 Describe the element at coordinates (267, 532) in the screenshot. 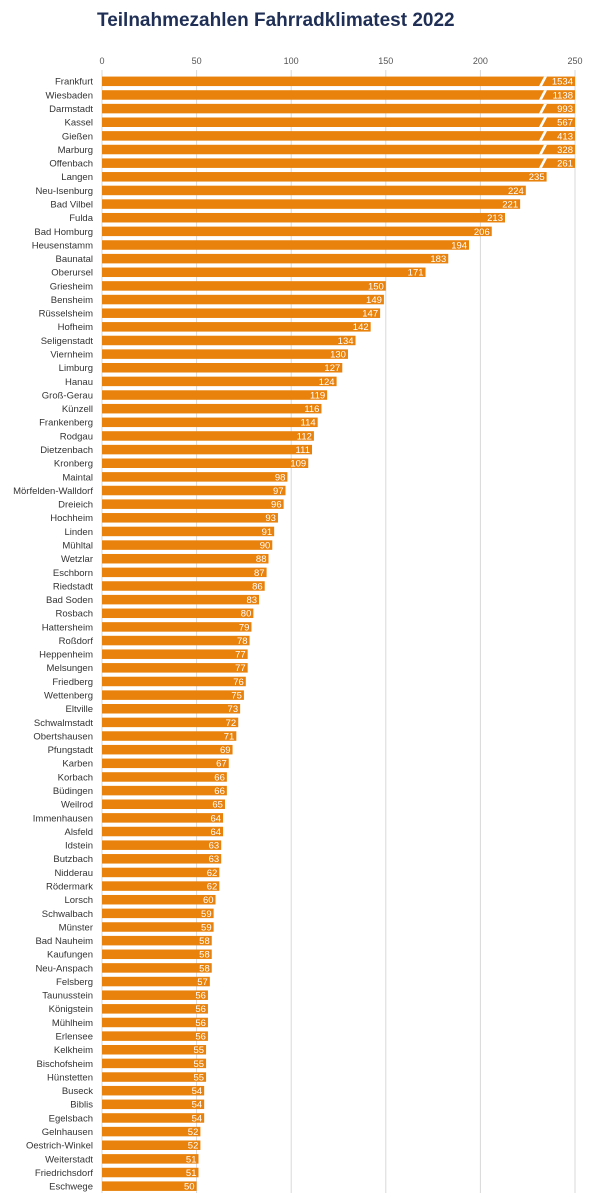

I see `value-label: 91` at that location.